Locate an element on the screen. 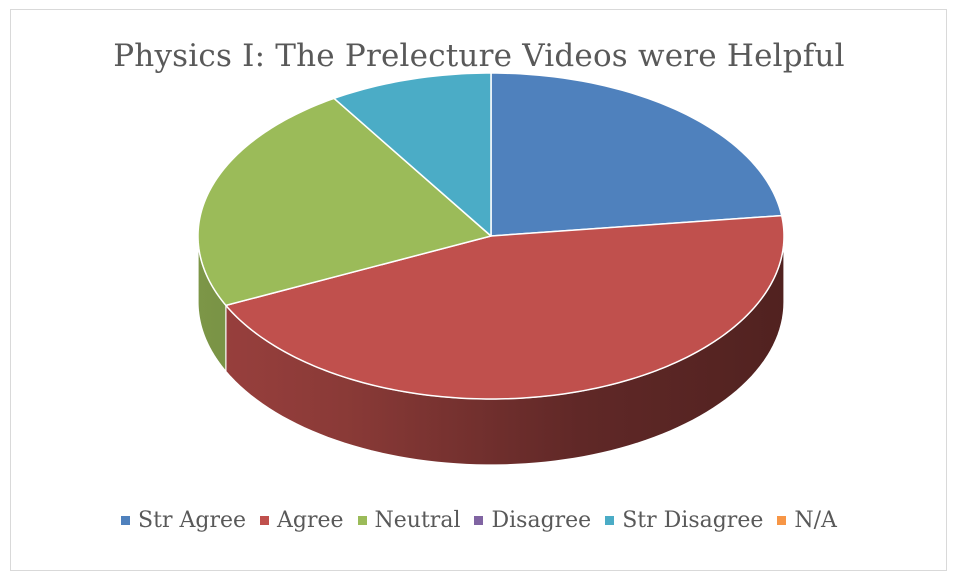  pie-slice-str-agree is located at coordinates (636, 154).